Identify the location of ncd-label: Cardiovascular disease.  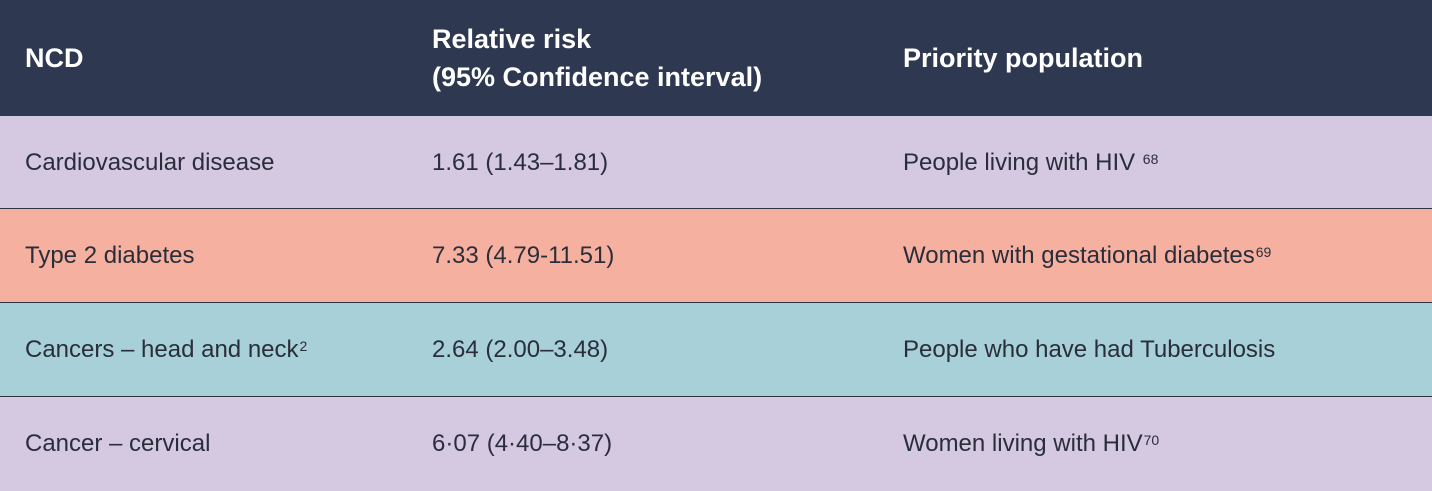
(150, 162).